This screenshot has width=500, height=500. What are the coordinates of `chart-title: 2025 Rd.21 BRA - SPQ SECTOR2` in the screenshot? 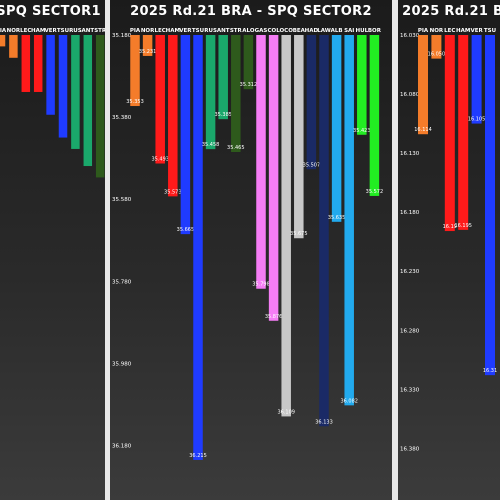 It's located at (251, 11).